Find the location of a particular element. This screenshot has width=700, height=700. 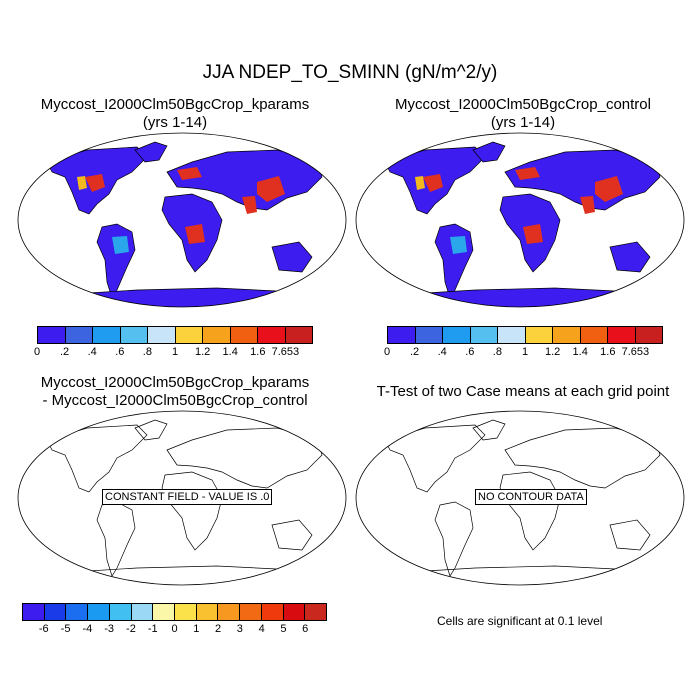

map-frame-panel2 is located at coordinates (520, 220).